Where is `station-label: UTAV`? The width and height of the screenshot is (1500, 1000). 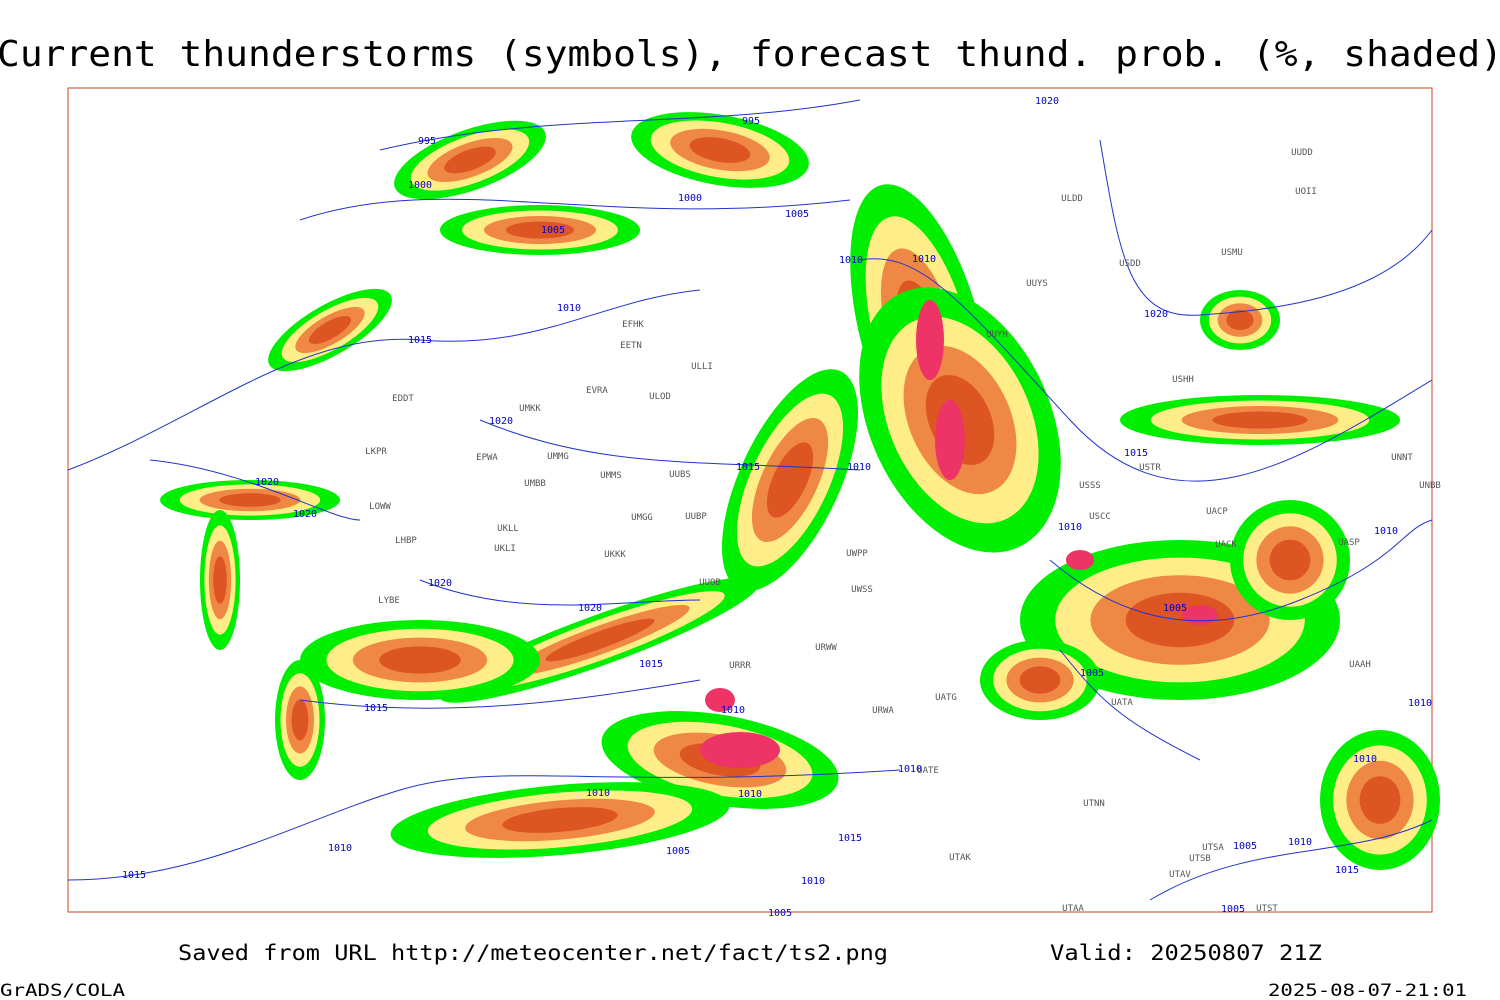 station-label: UTAV is located at coordinates (1180, 875).